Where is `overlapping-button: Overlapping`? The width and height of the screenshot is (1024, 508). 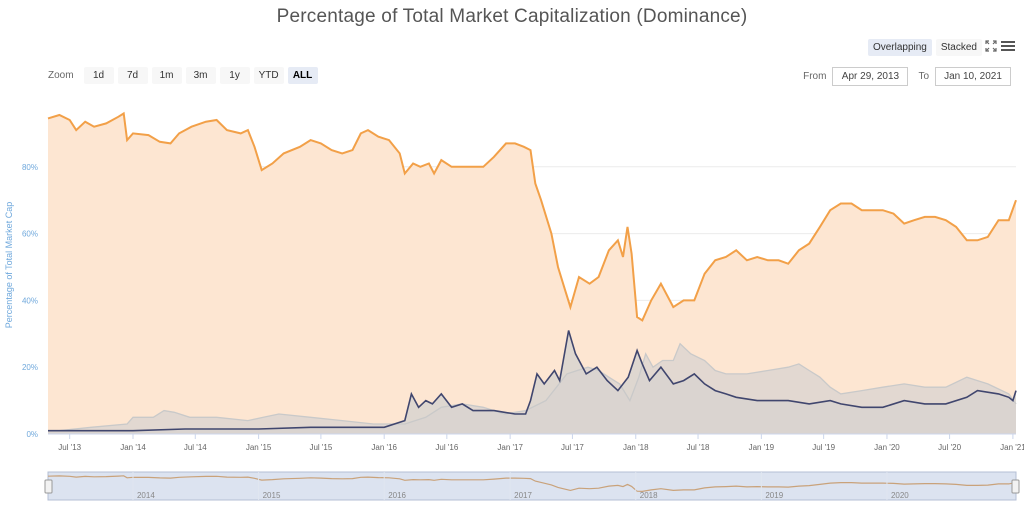
overlapping-button: Overlapping is located at coordinates (899, 47).